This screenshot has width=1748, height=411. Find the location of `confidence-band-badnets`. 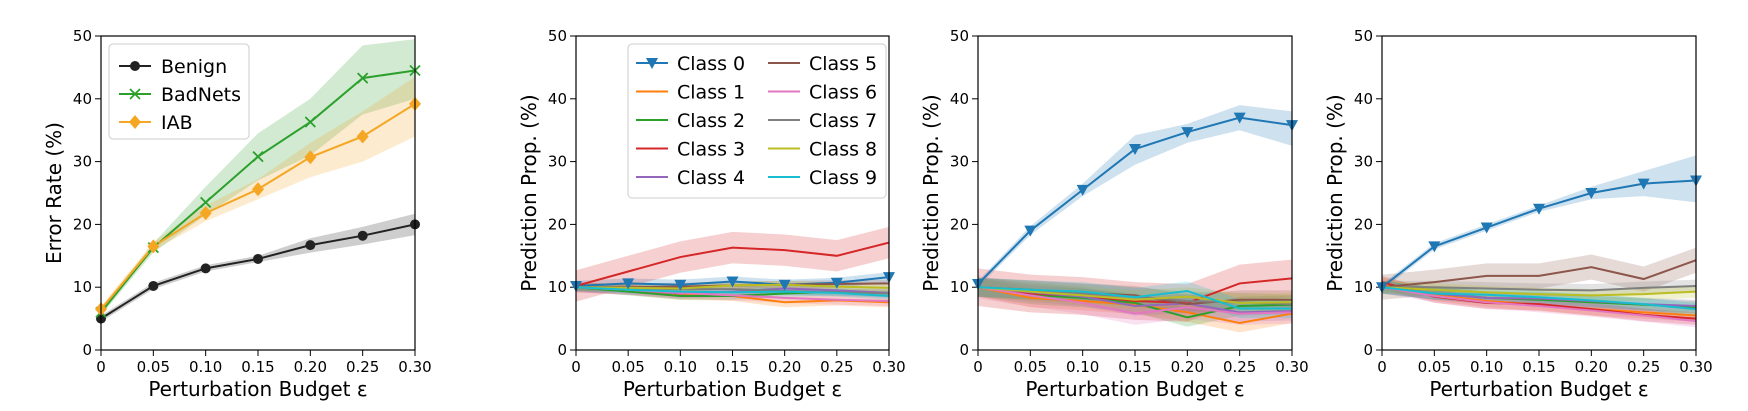

confidence-band-badnets is located at coordinates (258, 177).